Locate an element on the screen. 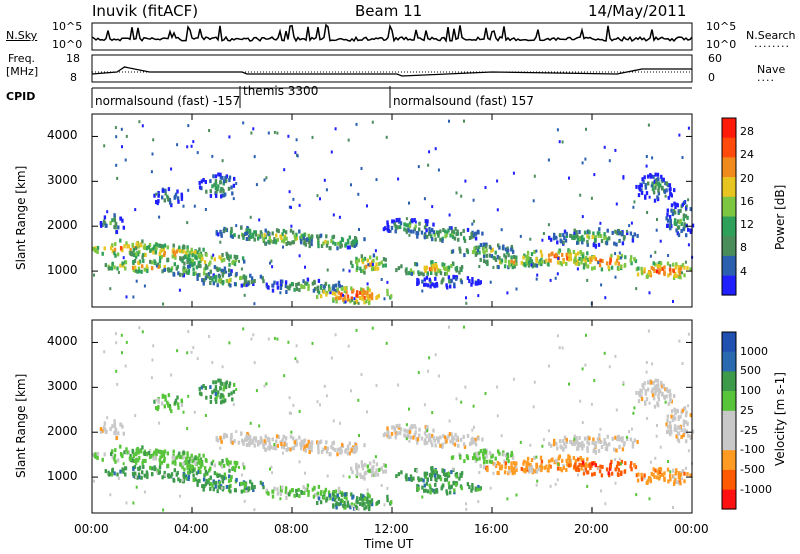 This screenshot has width=800, height=554. velocity-colorbar-tick: -500 is located at coordinates (752, 469).